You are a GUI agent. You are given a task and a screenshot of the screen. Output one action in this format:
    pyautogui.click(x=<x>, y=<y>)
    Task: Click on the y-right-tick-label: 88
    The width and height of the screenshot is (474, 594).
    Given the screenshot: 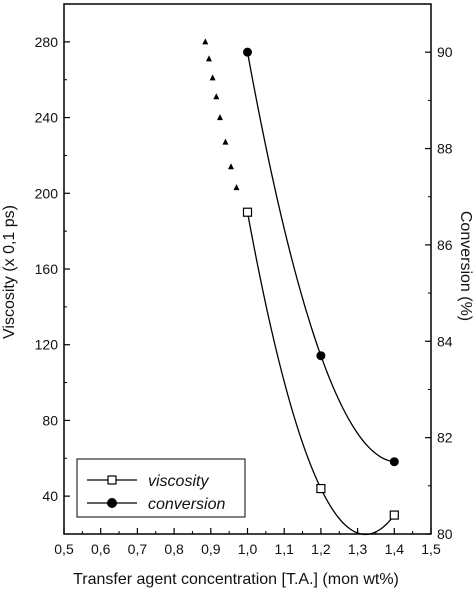 What is the action you would take?
    pyautogui.click(x=445, y=149)
    